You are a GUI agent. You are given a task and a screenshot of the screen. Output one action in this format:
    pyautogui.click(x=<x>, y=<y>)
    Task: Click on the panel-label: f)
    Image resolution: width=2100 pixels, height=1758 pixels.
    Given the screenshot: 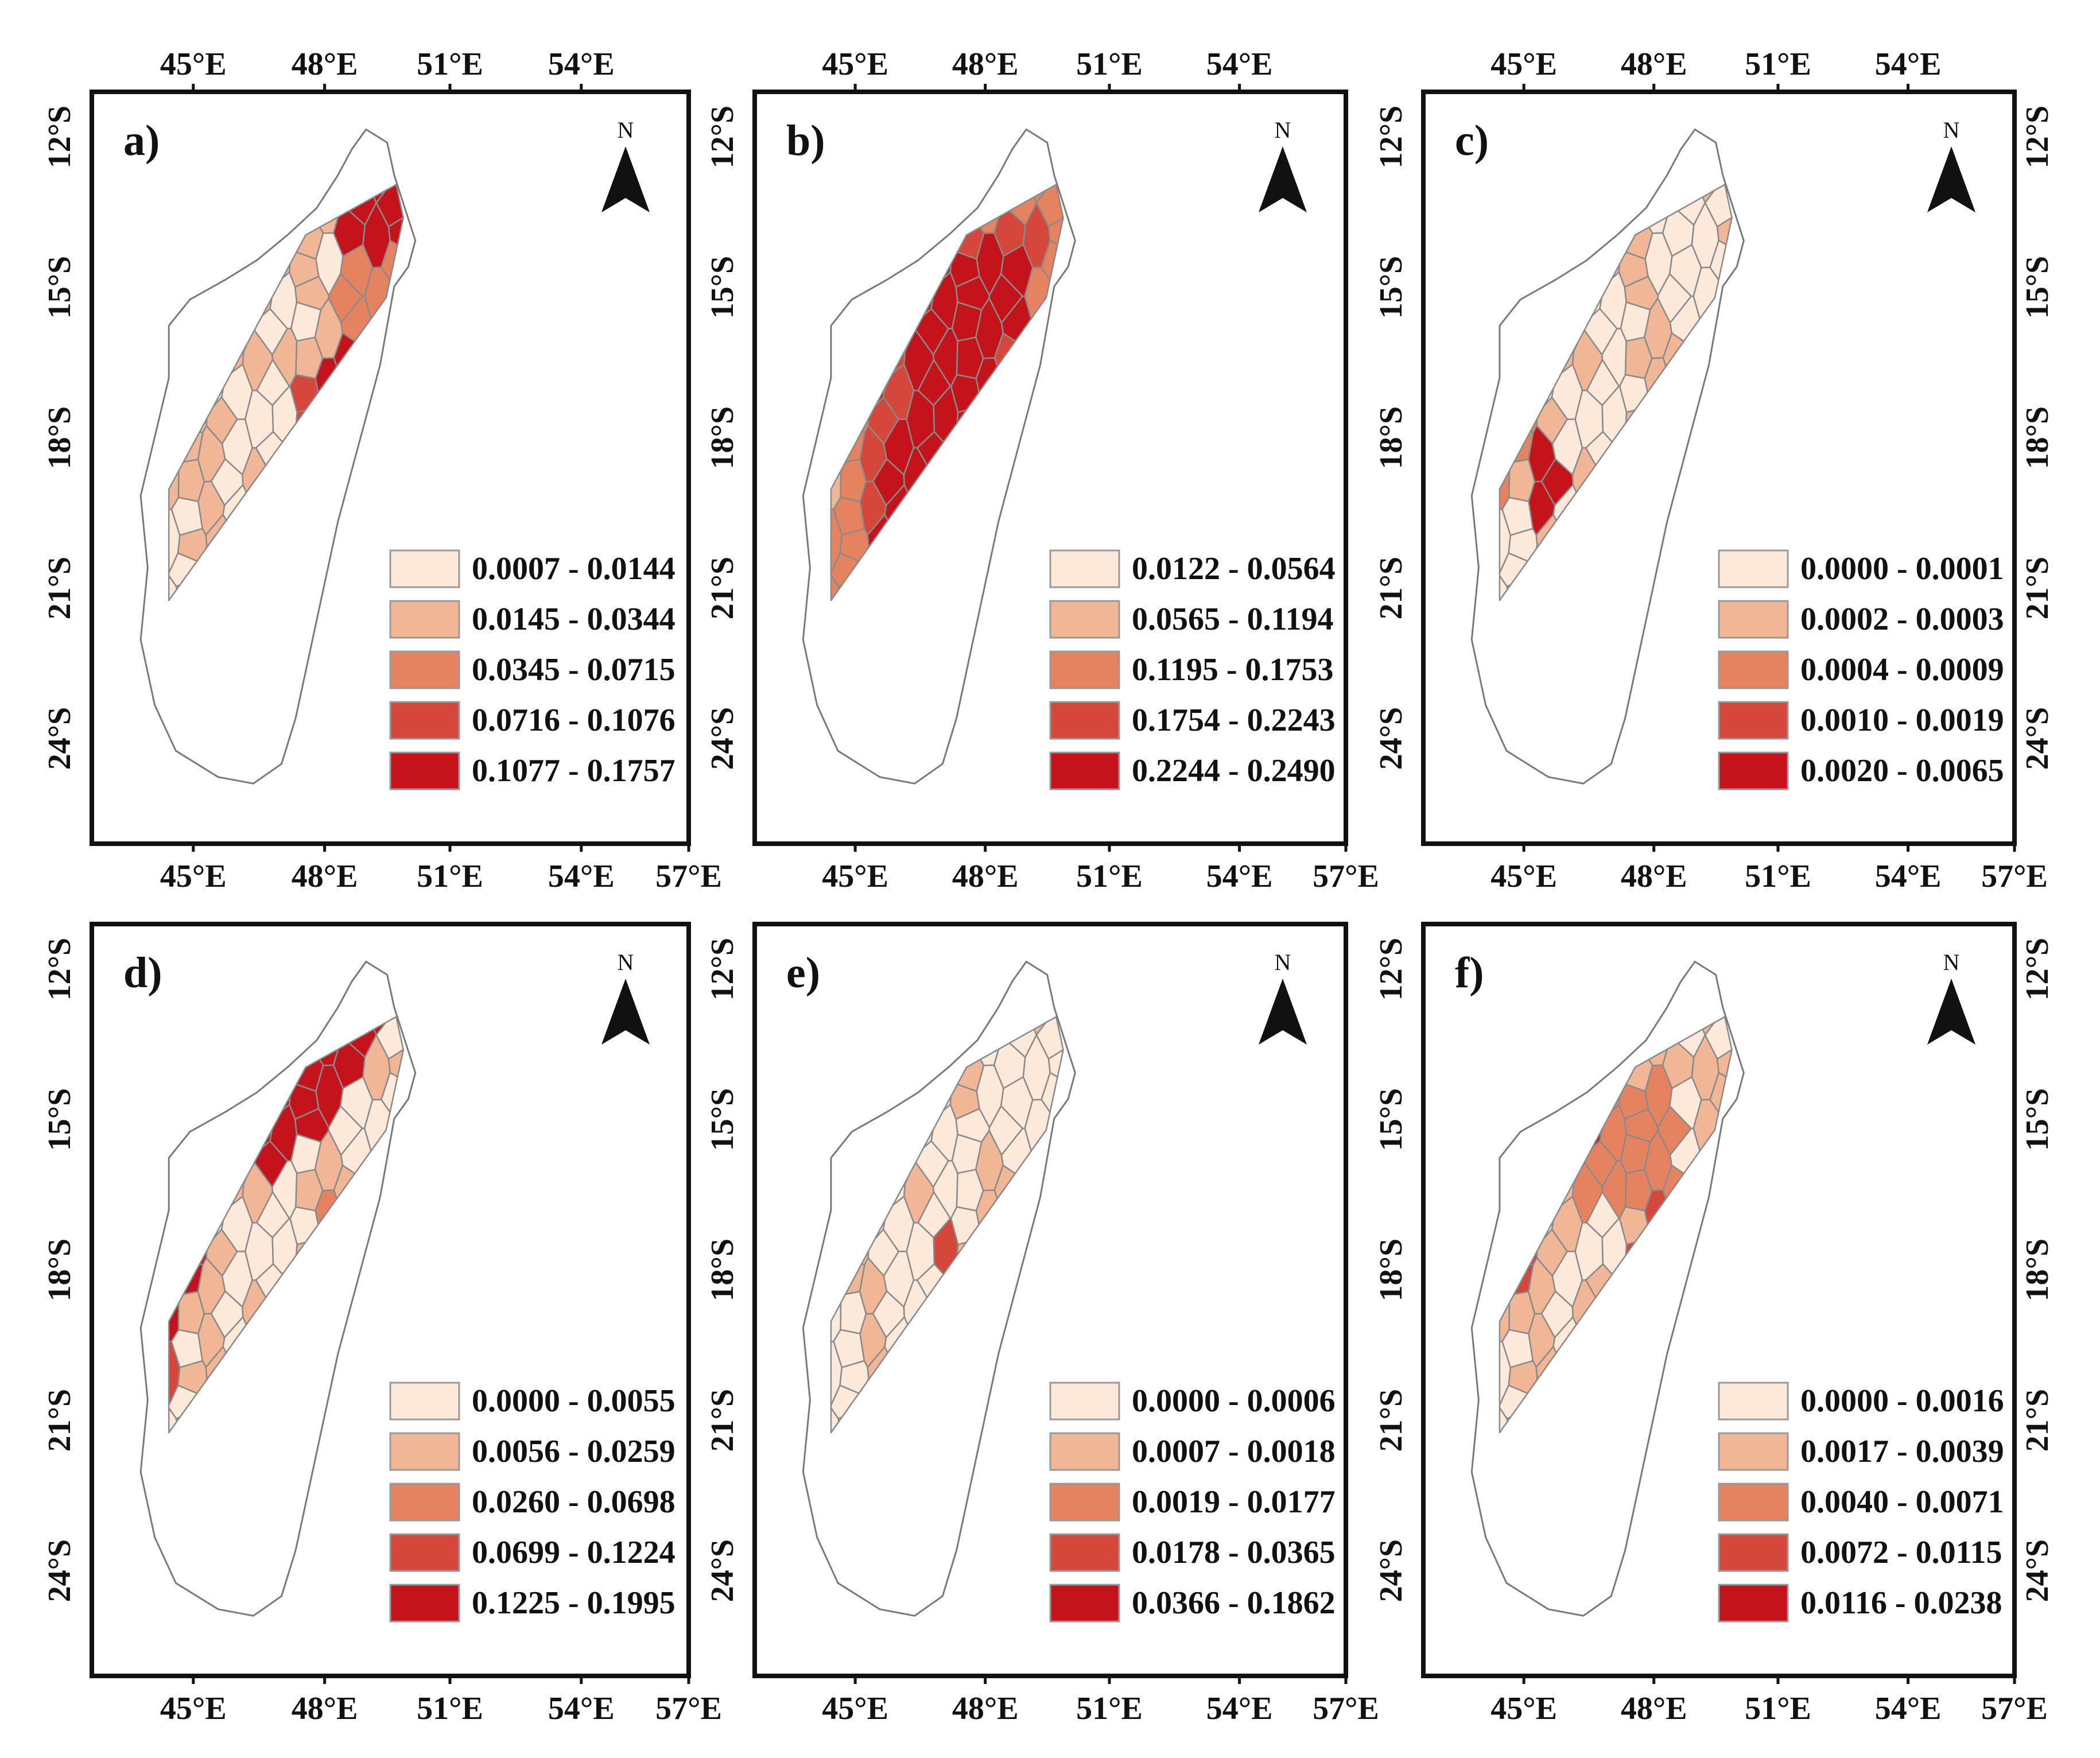 What is the action you would take?
    pyautogui.click(x=1469, y=973)
    